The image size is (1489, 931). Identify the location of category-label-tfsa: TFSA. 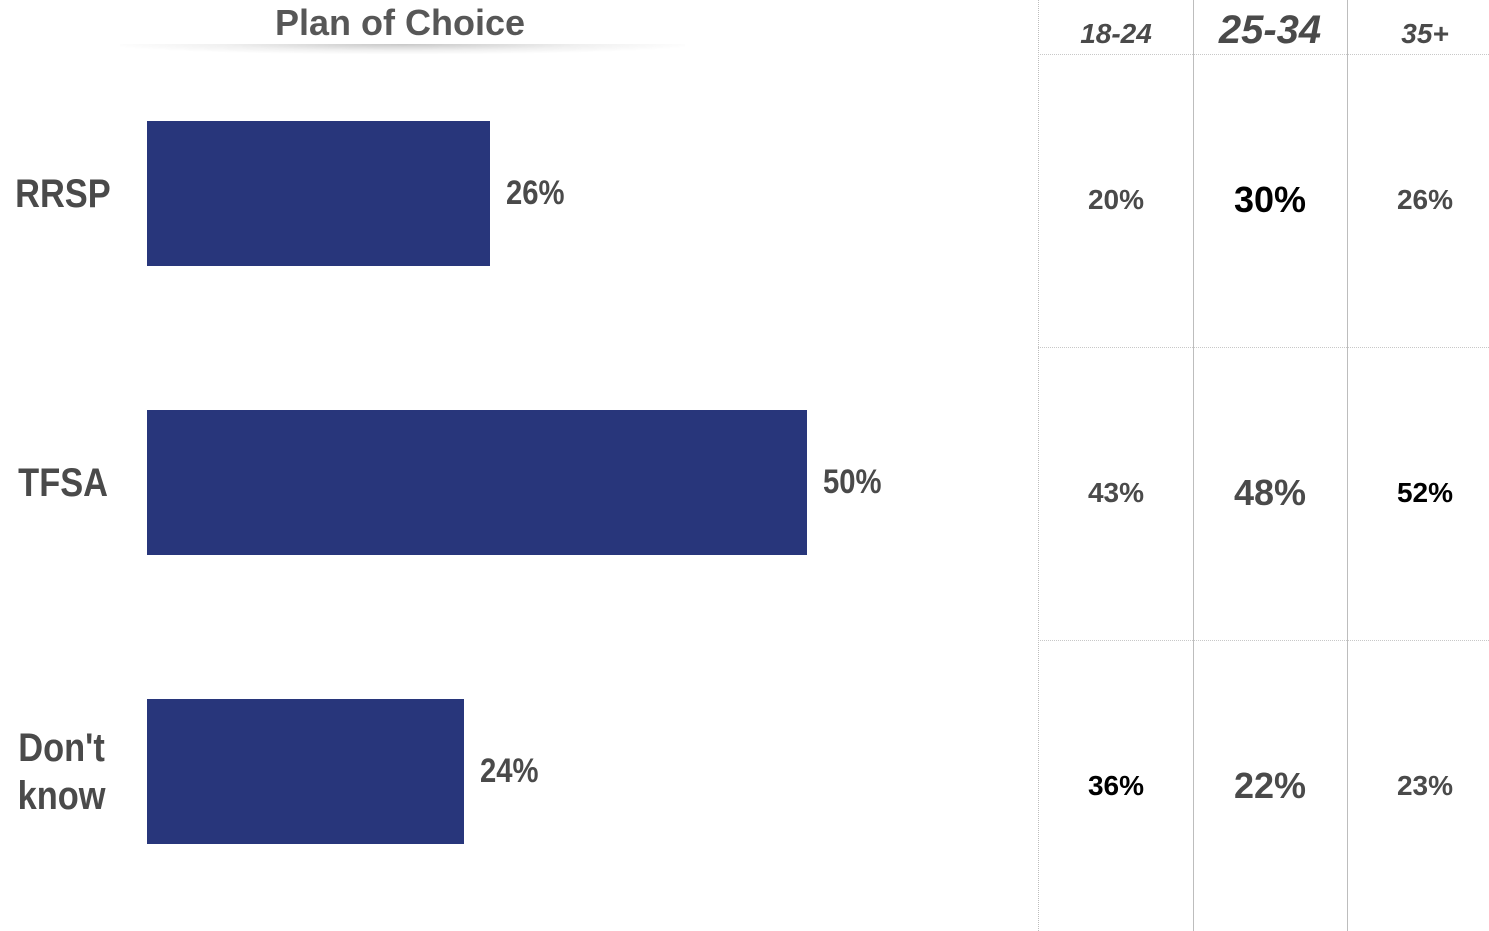
(63, 482).